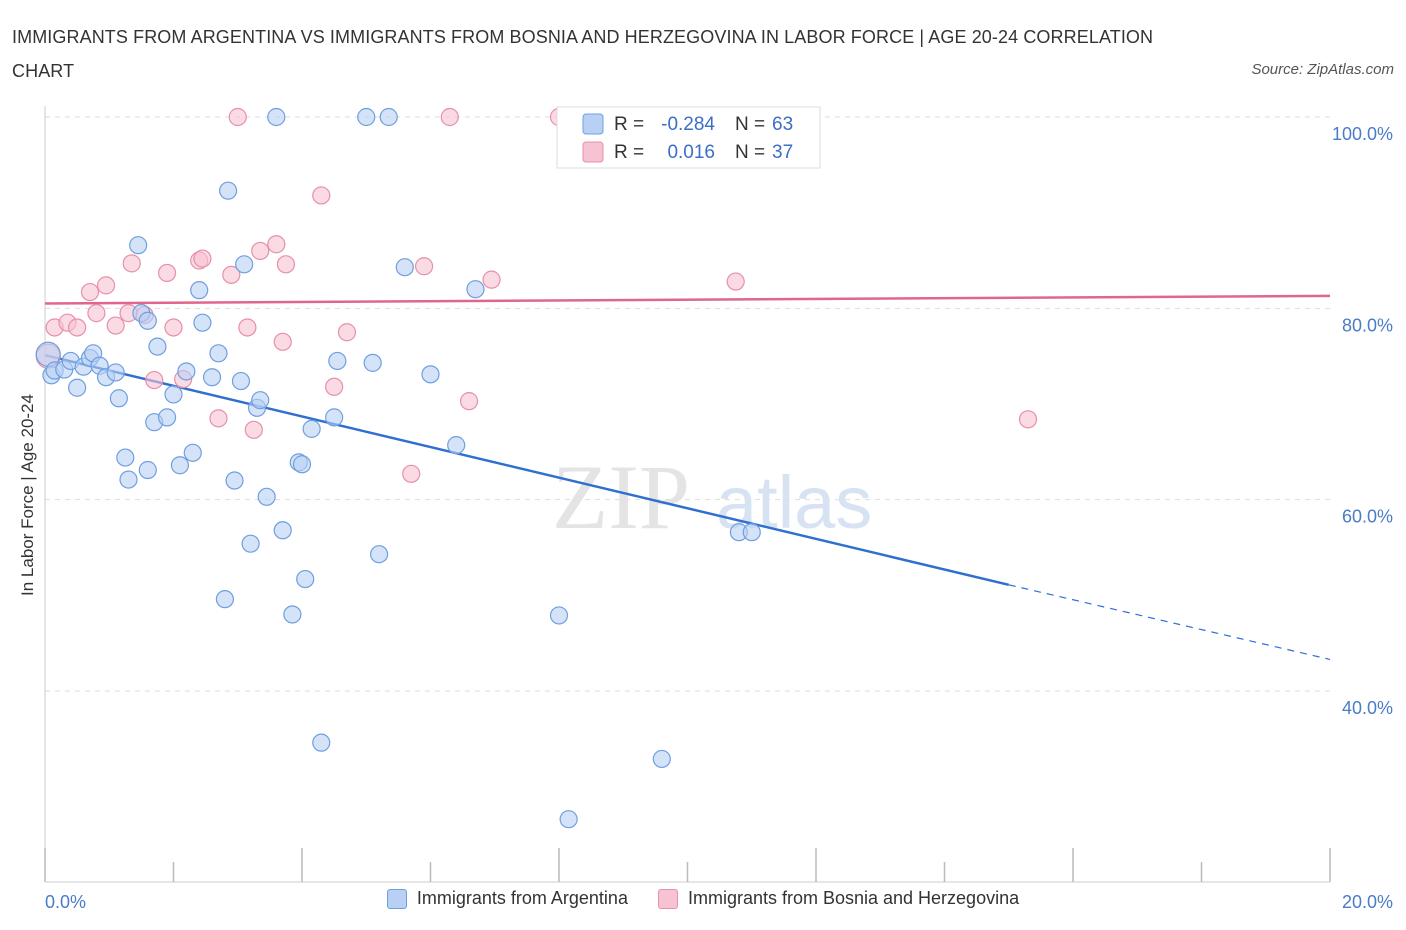 This screenshot has width=1406, height=930. What do you see at coordinates (712, 497) in the screenshot?
I see `watermark: ZIP atlas` at bounding box center [712, 497].